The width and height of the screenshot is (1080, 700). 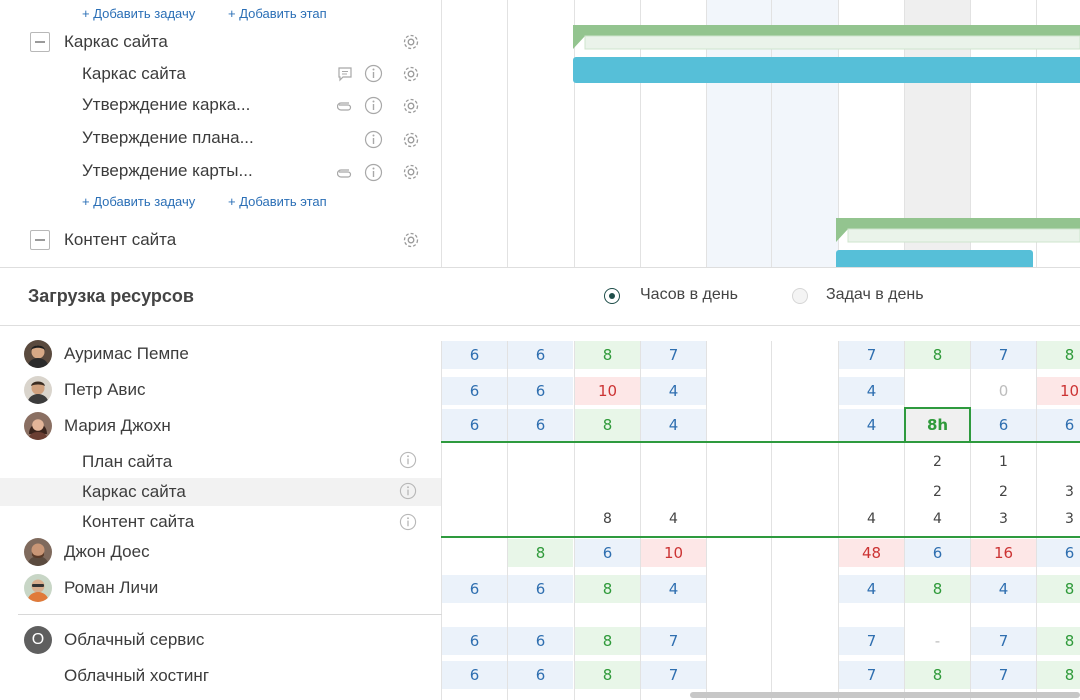 What do you see at coordinates (937, 492) in the screenshot?
I see `subtask-load-cell: 2` at bounding box center [937, 492].